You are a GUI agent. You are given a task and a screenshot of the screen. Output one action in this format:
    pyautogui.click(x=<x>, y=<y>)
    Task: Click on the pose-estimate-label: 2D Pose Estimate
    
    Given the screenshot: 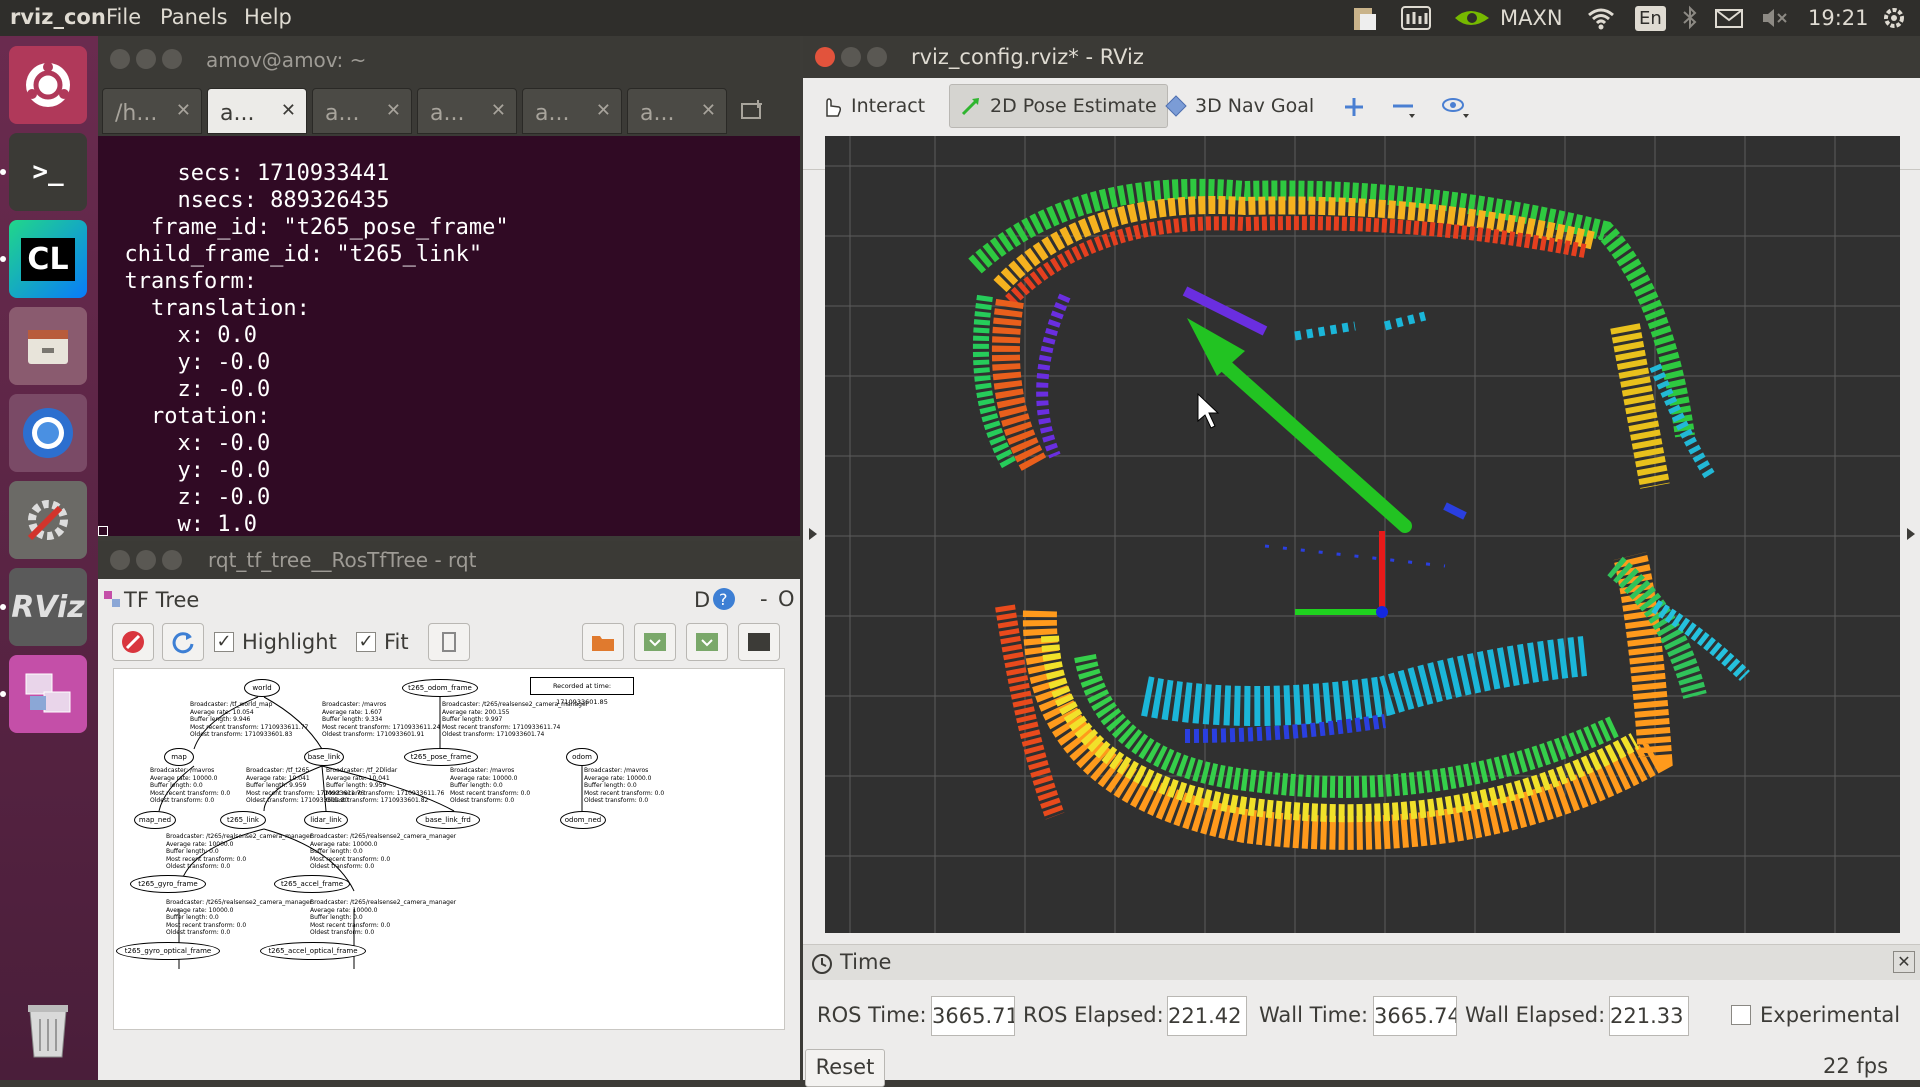 What is the action you would take?
    pyautogui.click(x=1073, y=106)
    